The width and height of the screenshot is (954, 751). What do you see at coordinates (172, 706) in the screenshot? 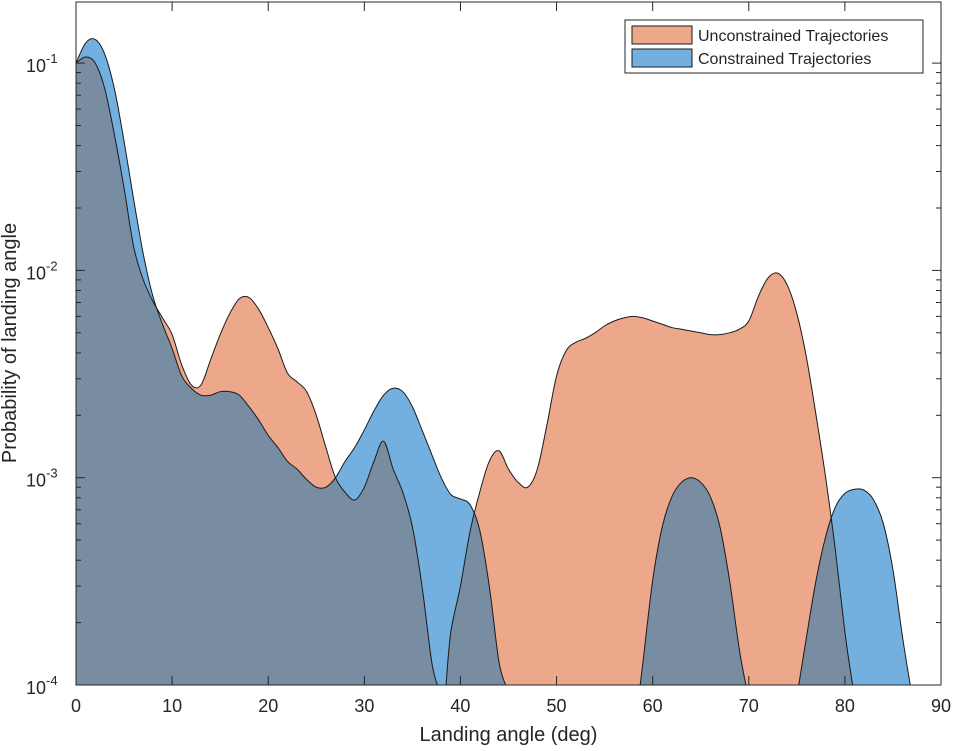
I see `x-tick-label: 10` at bounding box center [172, 706].